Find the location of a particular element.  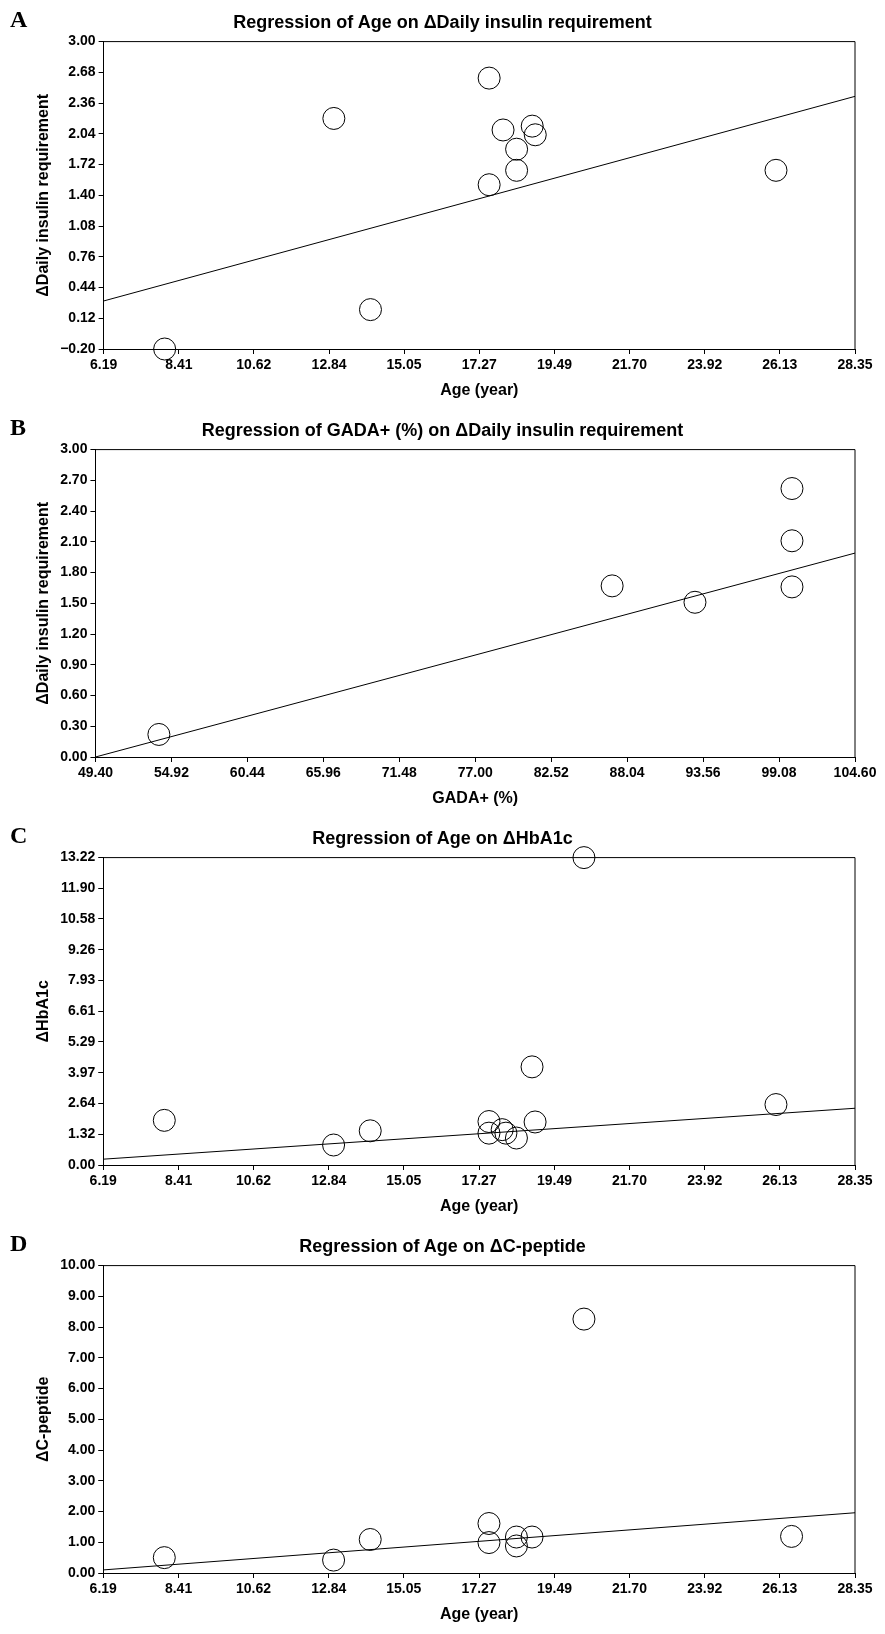

chart-title: Regression of GADA+ (%) on ΔDaily insulin requirement is located at coordinates (442, 429).